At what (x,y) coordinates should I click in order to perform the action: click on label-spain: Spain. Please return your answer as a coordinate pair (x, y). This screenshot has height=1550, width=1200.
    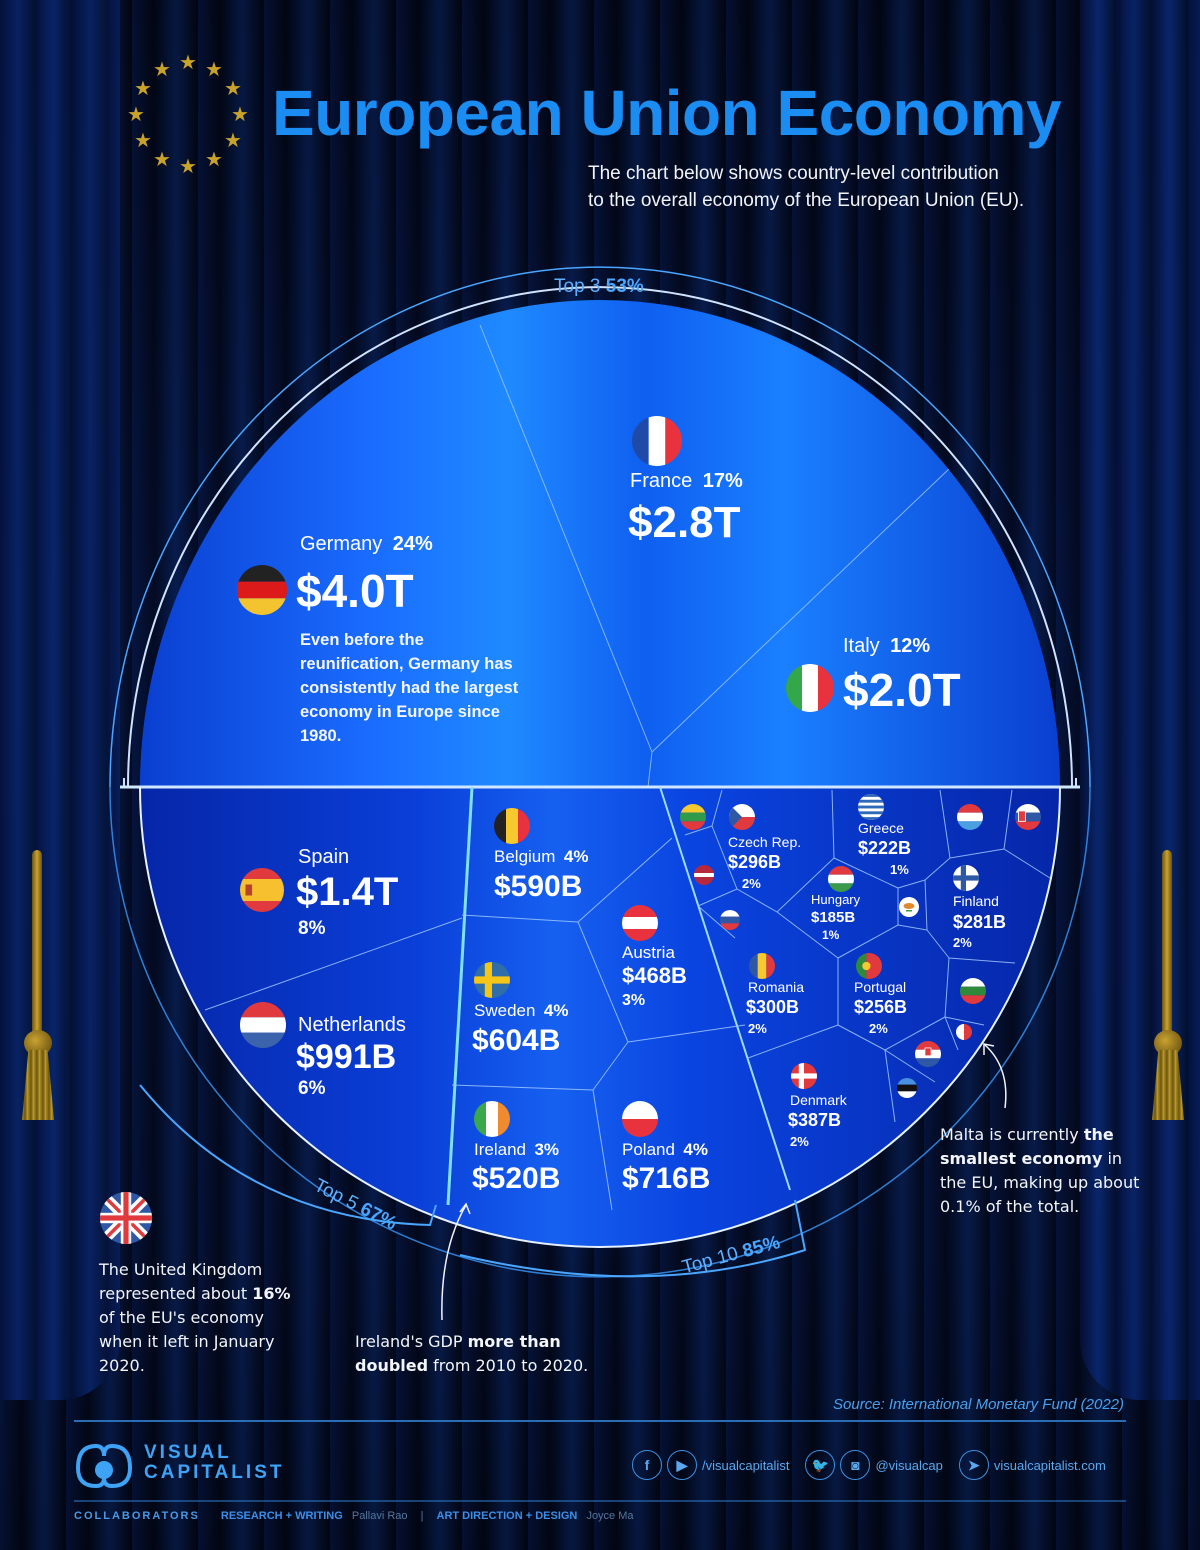
    Looking at the image, I should click on (324, 857).